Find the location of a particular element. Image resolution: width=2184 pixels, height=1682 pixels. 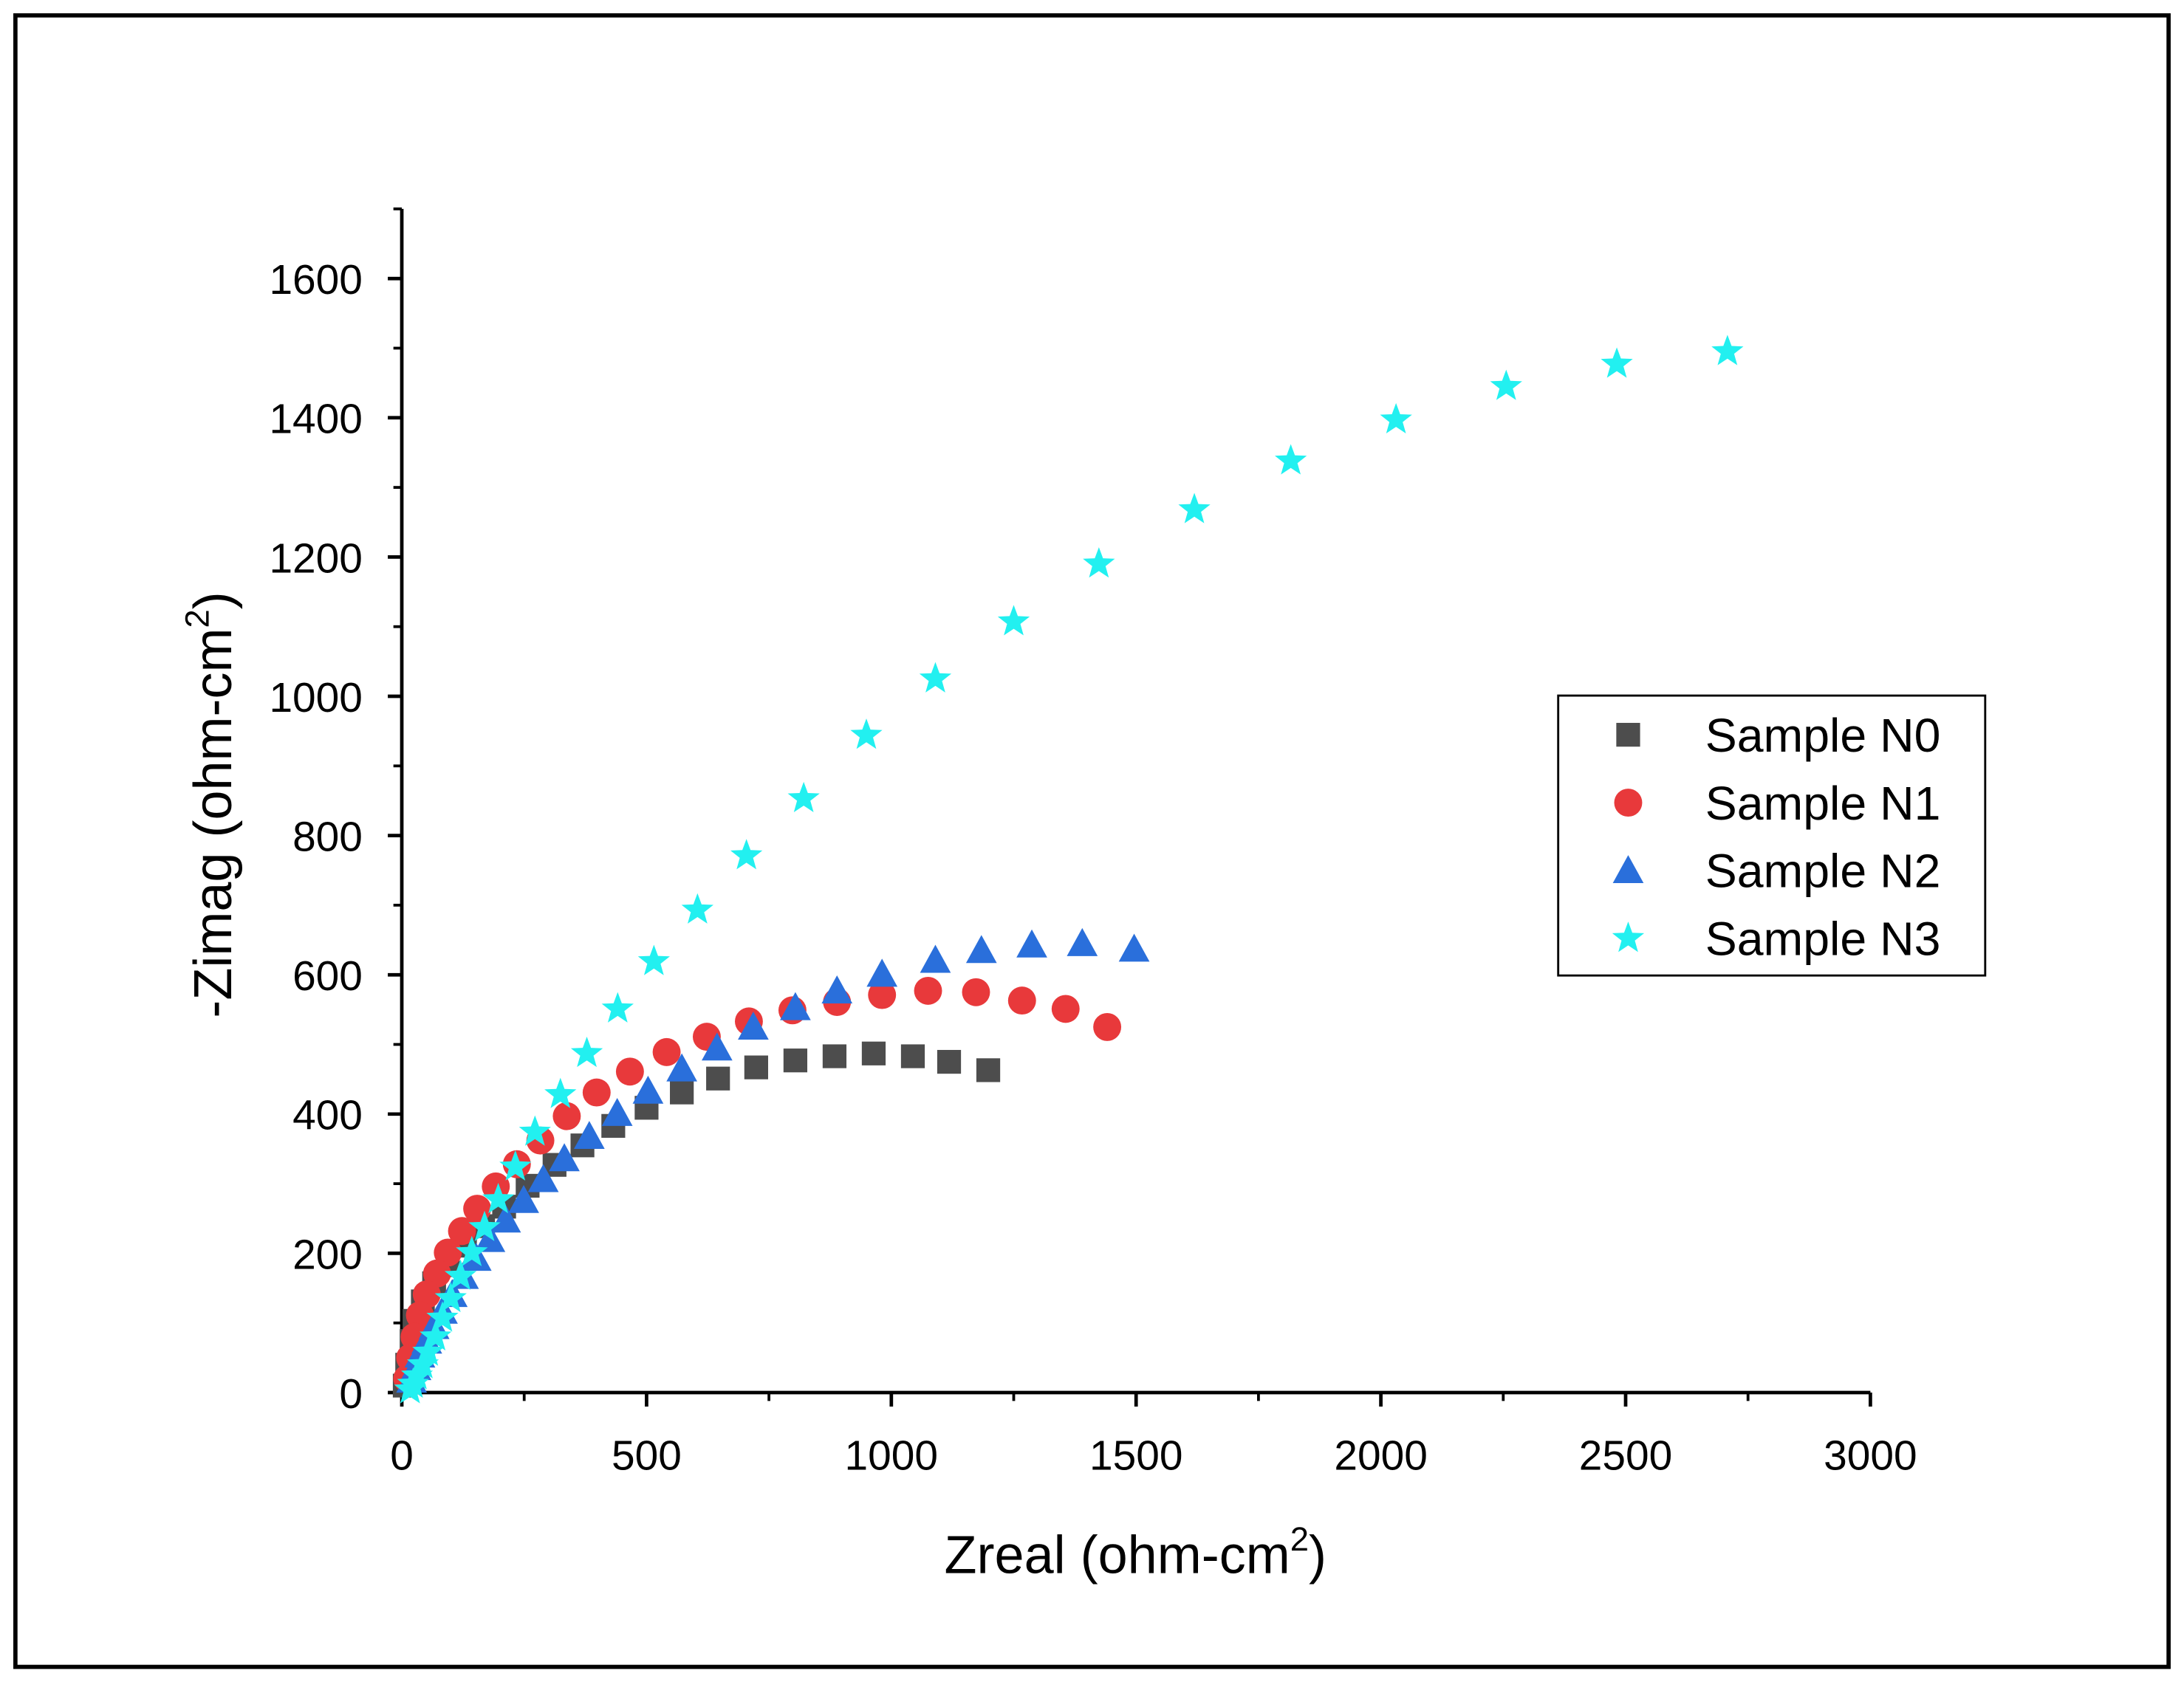

y-tick-label: 400 is located at coordinates (327, 1116).